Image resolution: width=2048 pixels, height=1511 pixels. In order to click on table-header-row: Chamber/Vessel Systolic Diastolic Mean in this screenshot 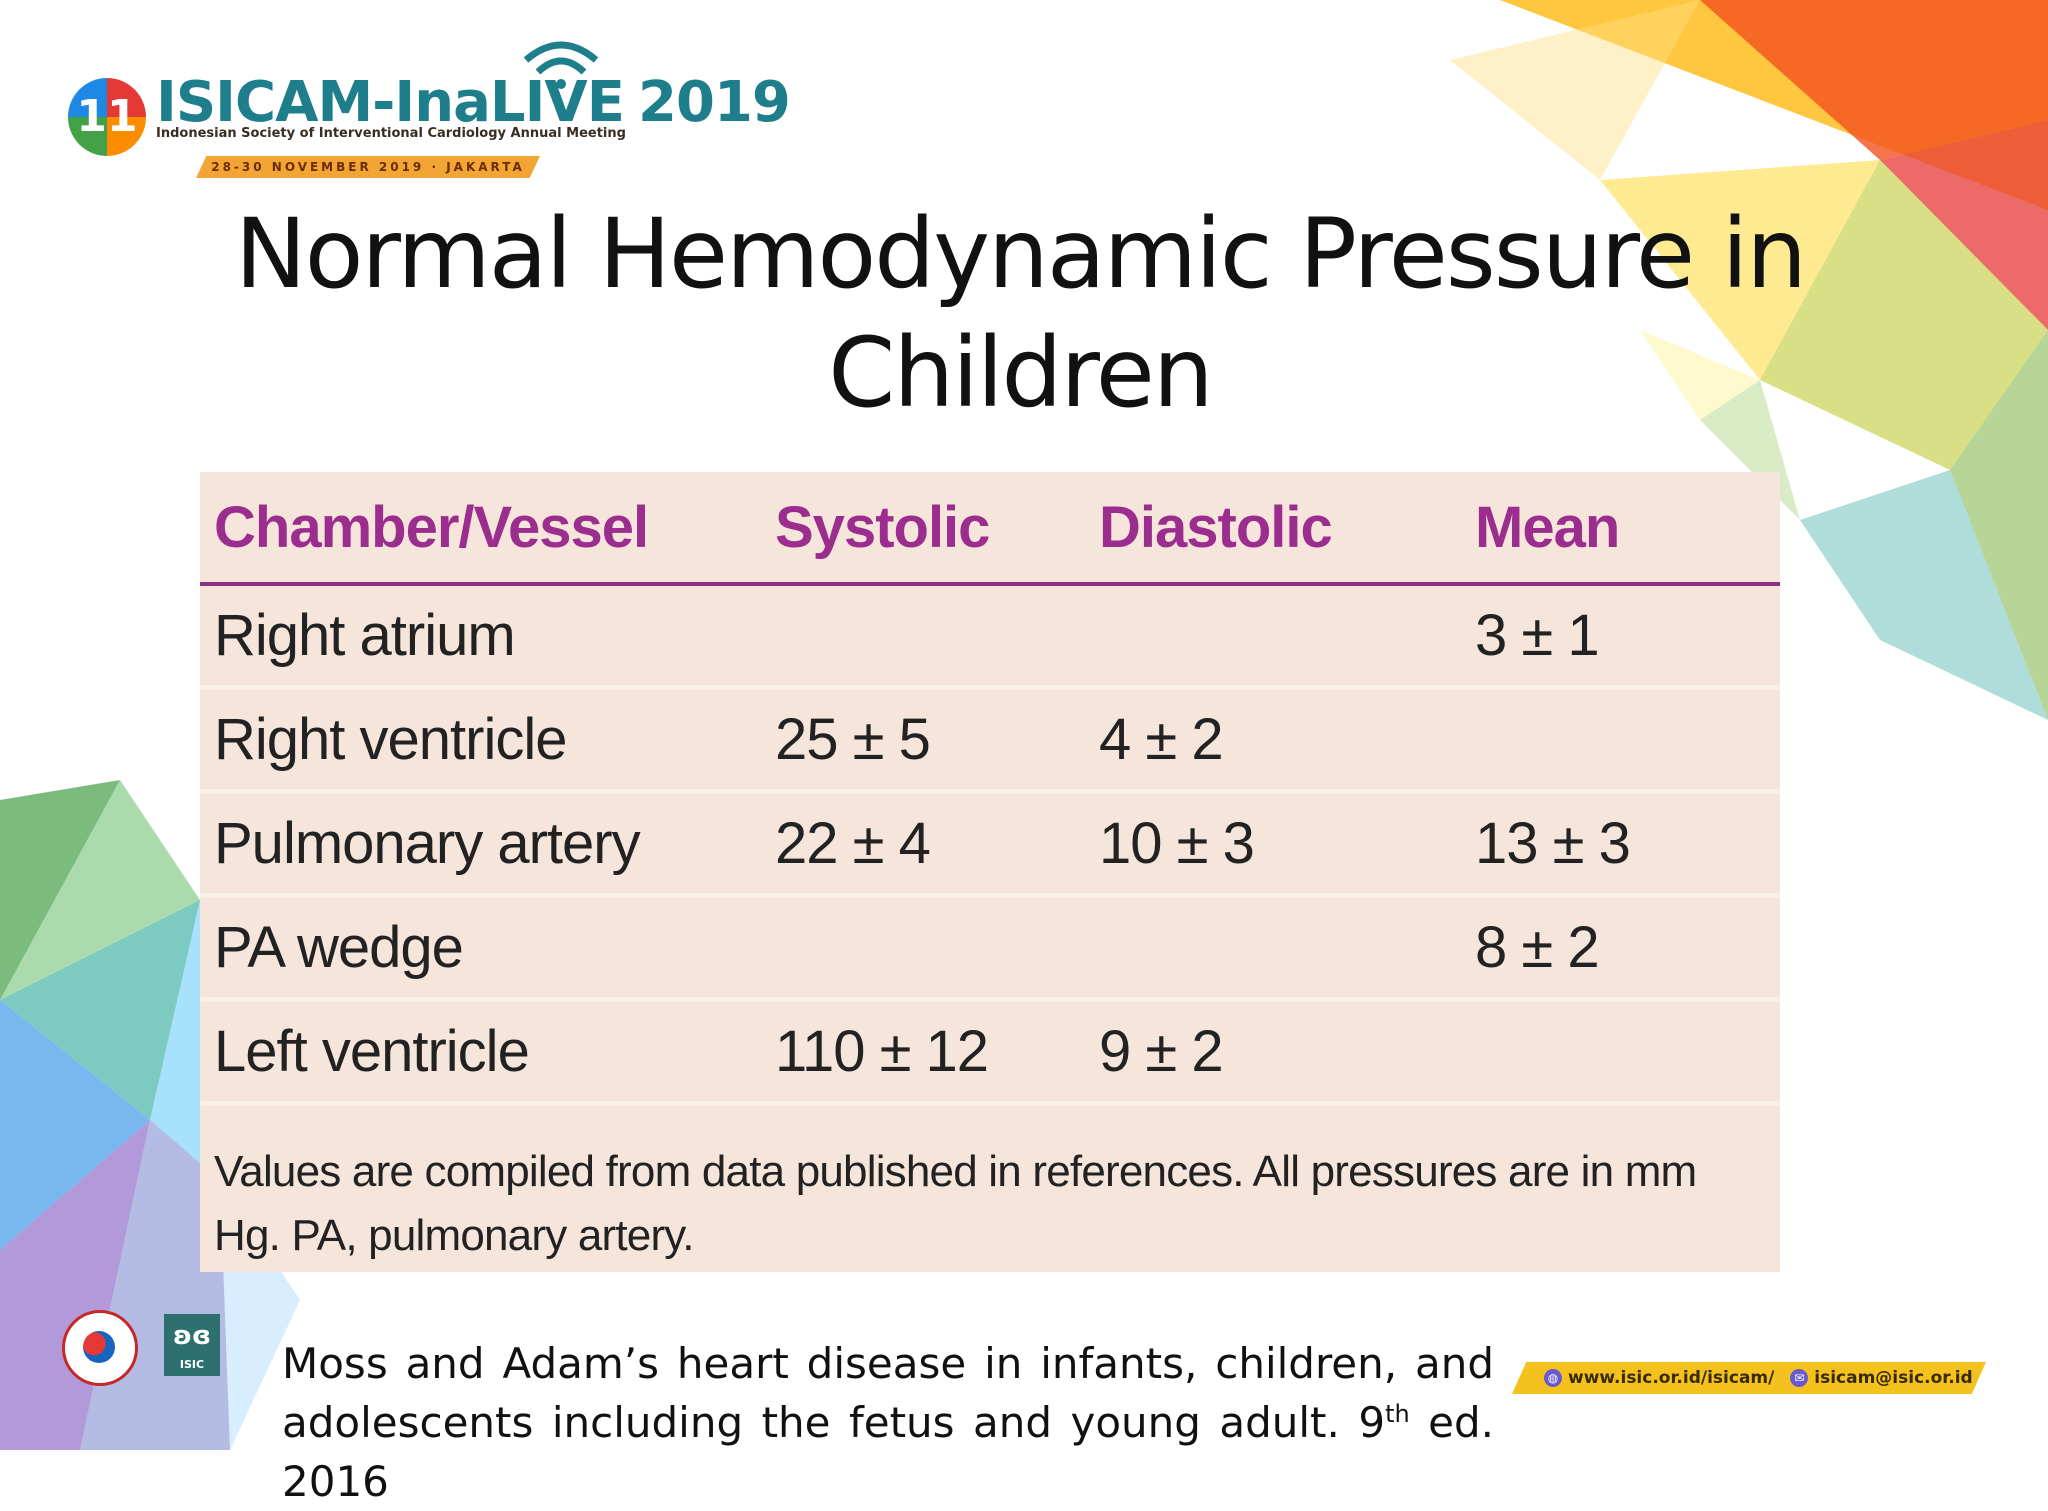, I will do `click(990, 529)`.